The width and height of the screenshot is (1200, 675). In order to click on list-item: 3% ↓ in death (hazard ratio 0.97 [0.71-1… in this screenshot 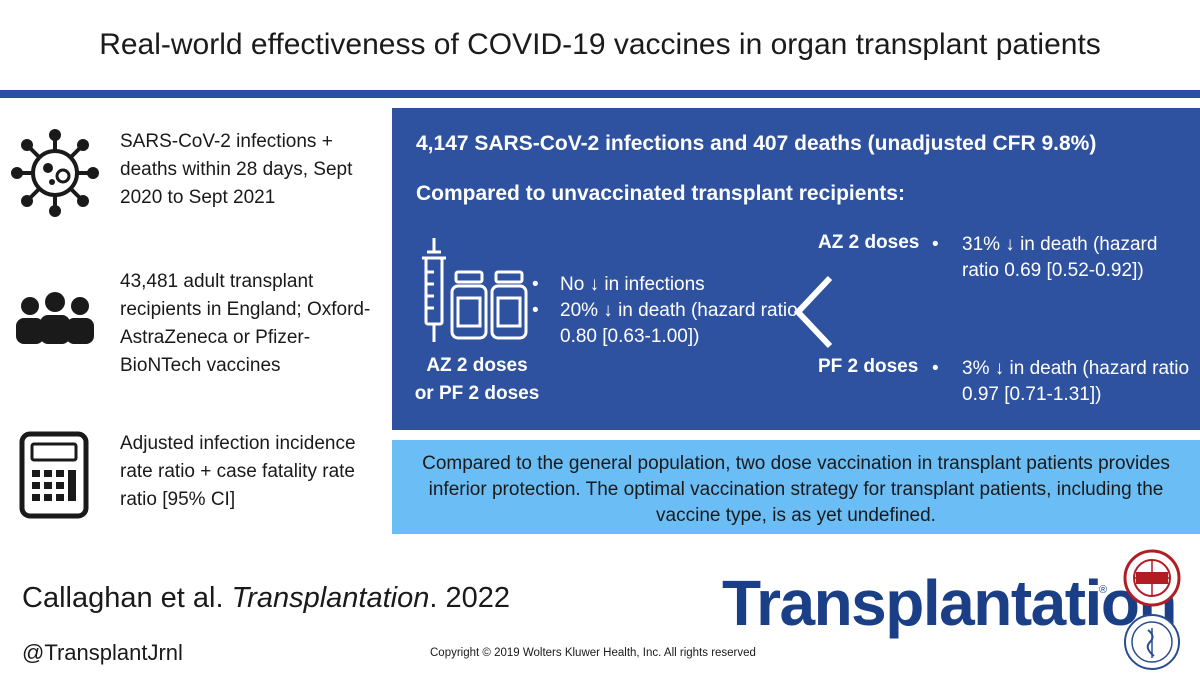, I will do `click(1062, 382)`.